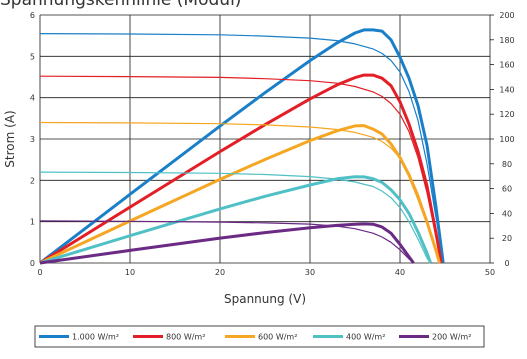  Describe the element at coordinates (32, 15) in the screenshot. I see `y-tick-label: 6` at that location.